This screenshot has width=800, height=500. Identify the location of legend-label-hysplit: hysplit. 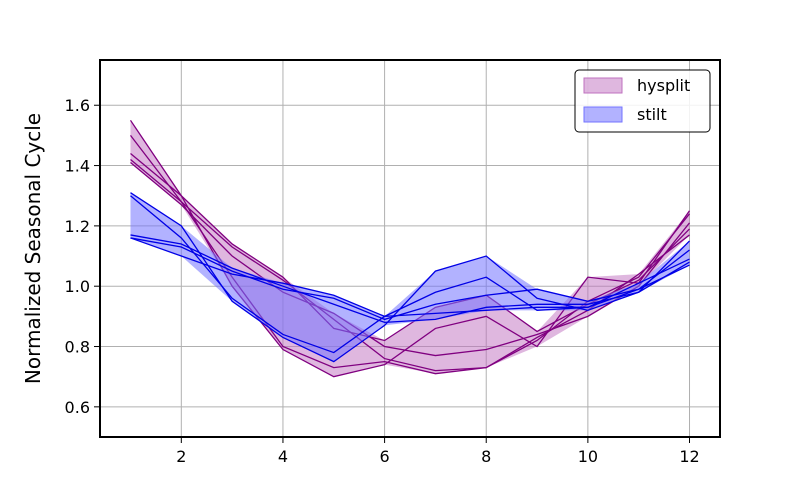
(663, 85).